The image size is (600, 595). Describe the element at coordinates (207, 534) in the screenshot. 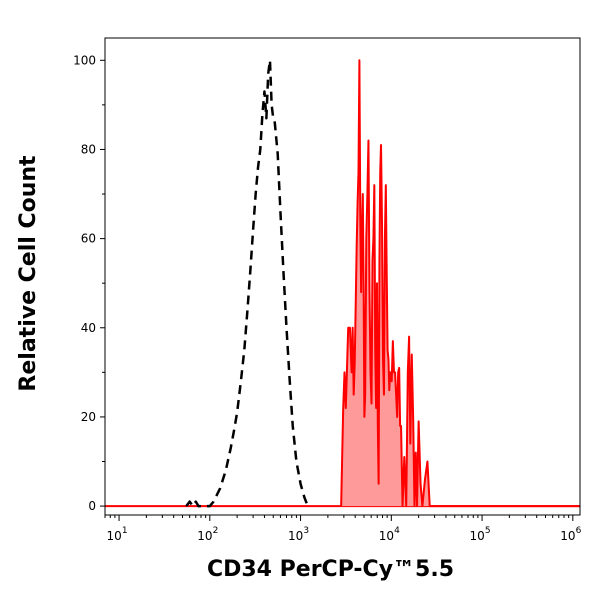

I see `x-tick-label: 10²` at that location.